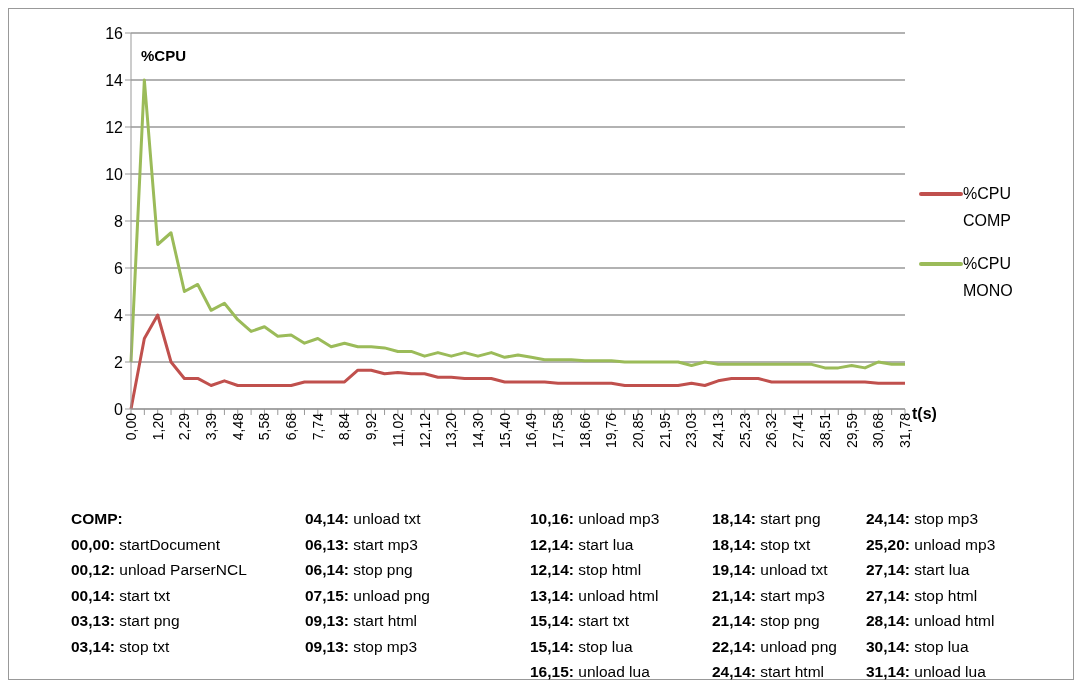 This screenshot has height=690, width=1083. I want to click on text: 24,14: start html, so click(768, 672).